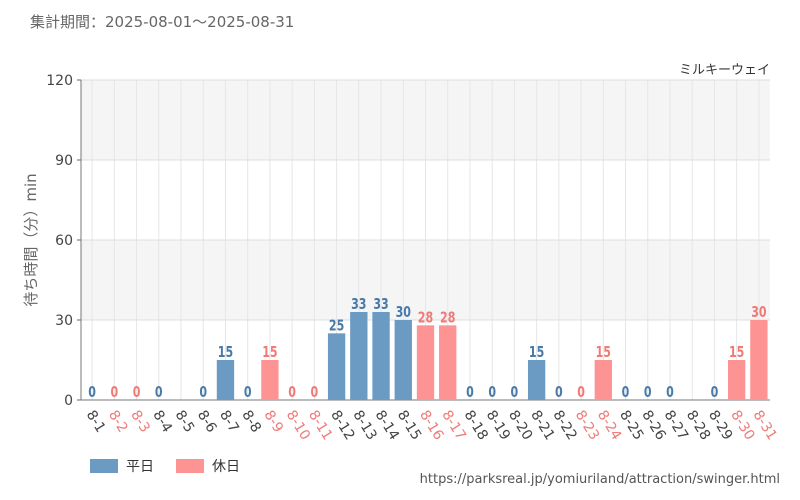  I want to click on period-label: 集計期間：2025-08-01～2025-08-31, so click(162, 22).